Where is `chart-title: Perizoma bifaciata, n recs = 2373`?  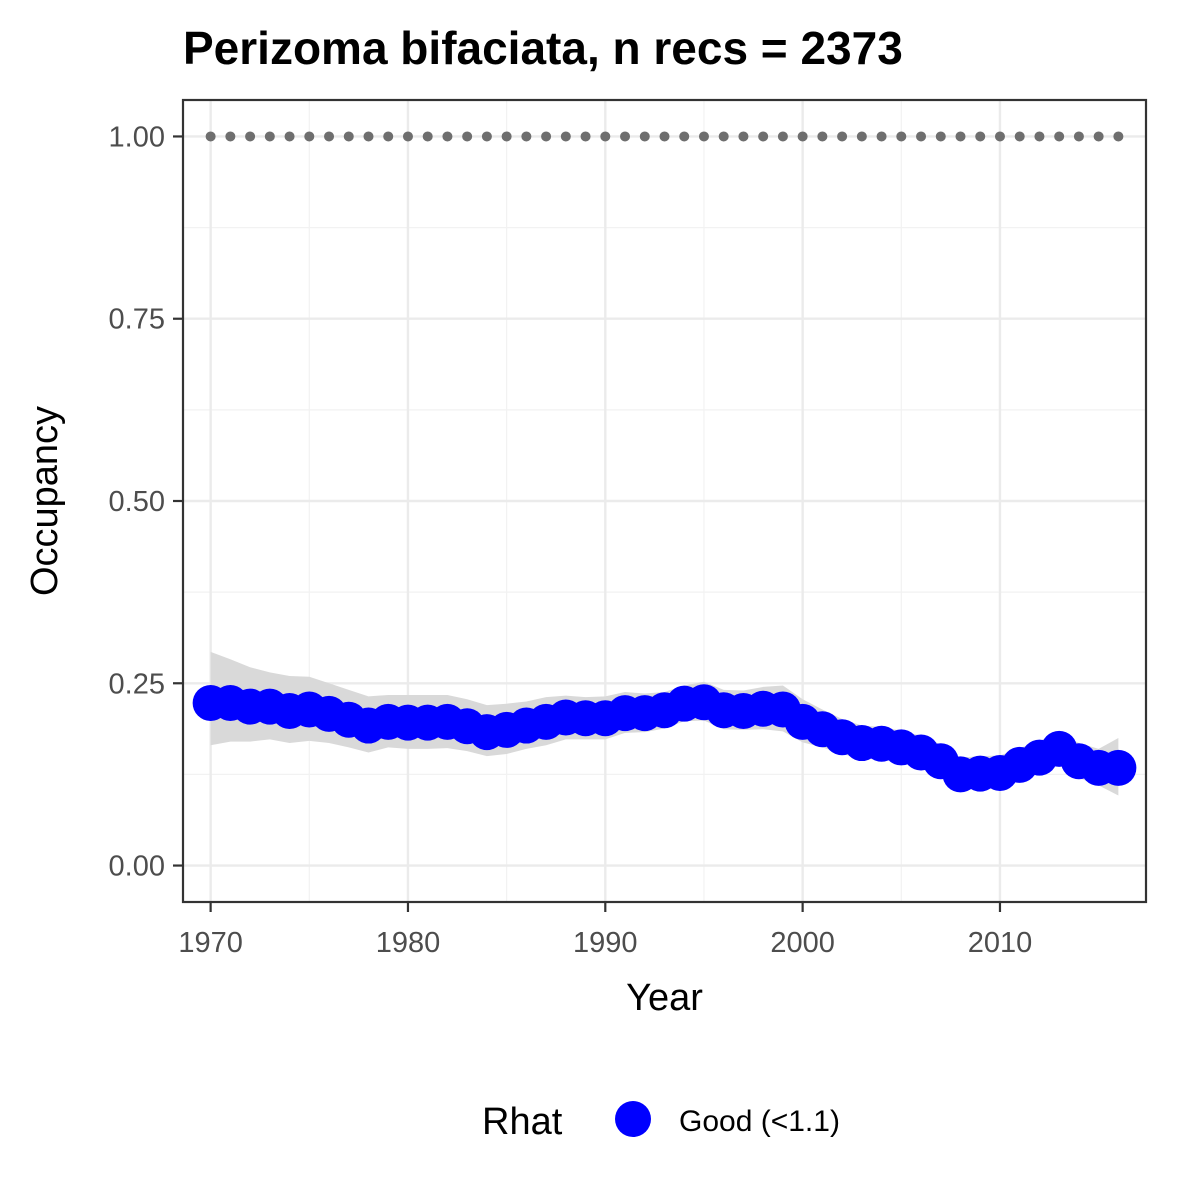
chart-title: Perizoma bifaciata, n recs = 2373 is located at coordinates (543, 48).